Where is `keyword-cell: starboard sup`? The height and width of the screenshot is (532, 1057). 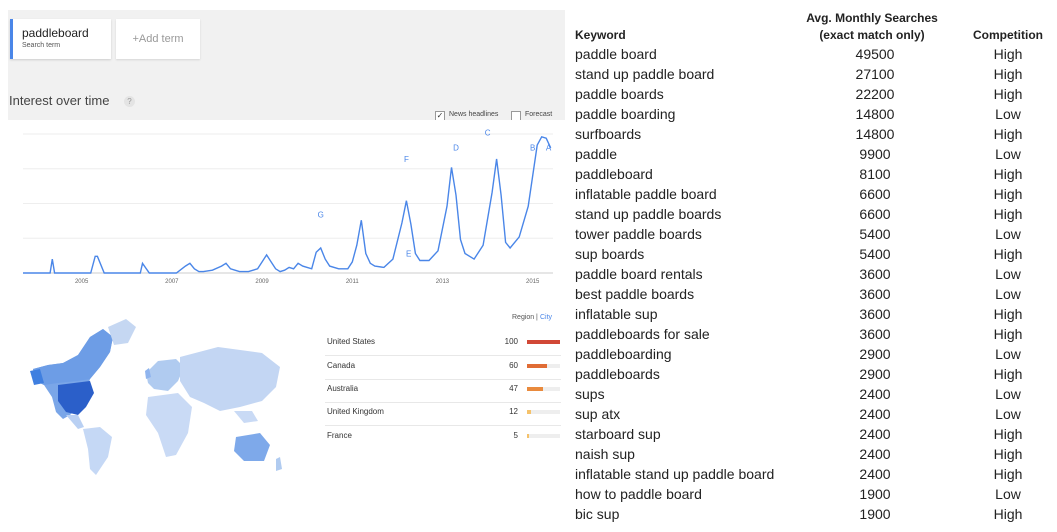 keyword-cell: starboard sup is located at coordinates (618, 434).